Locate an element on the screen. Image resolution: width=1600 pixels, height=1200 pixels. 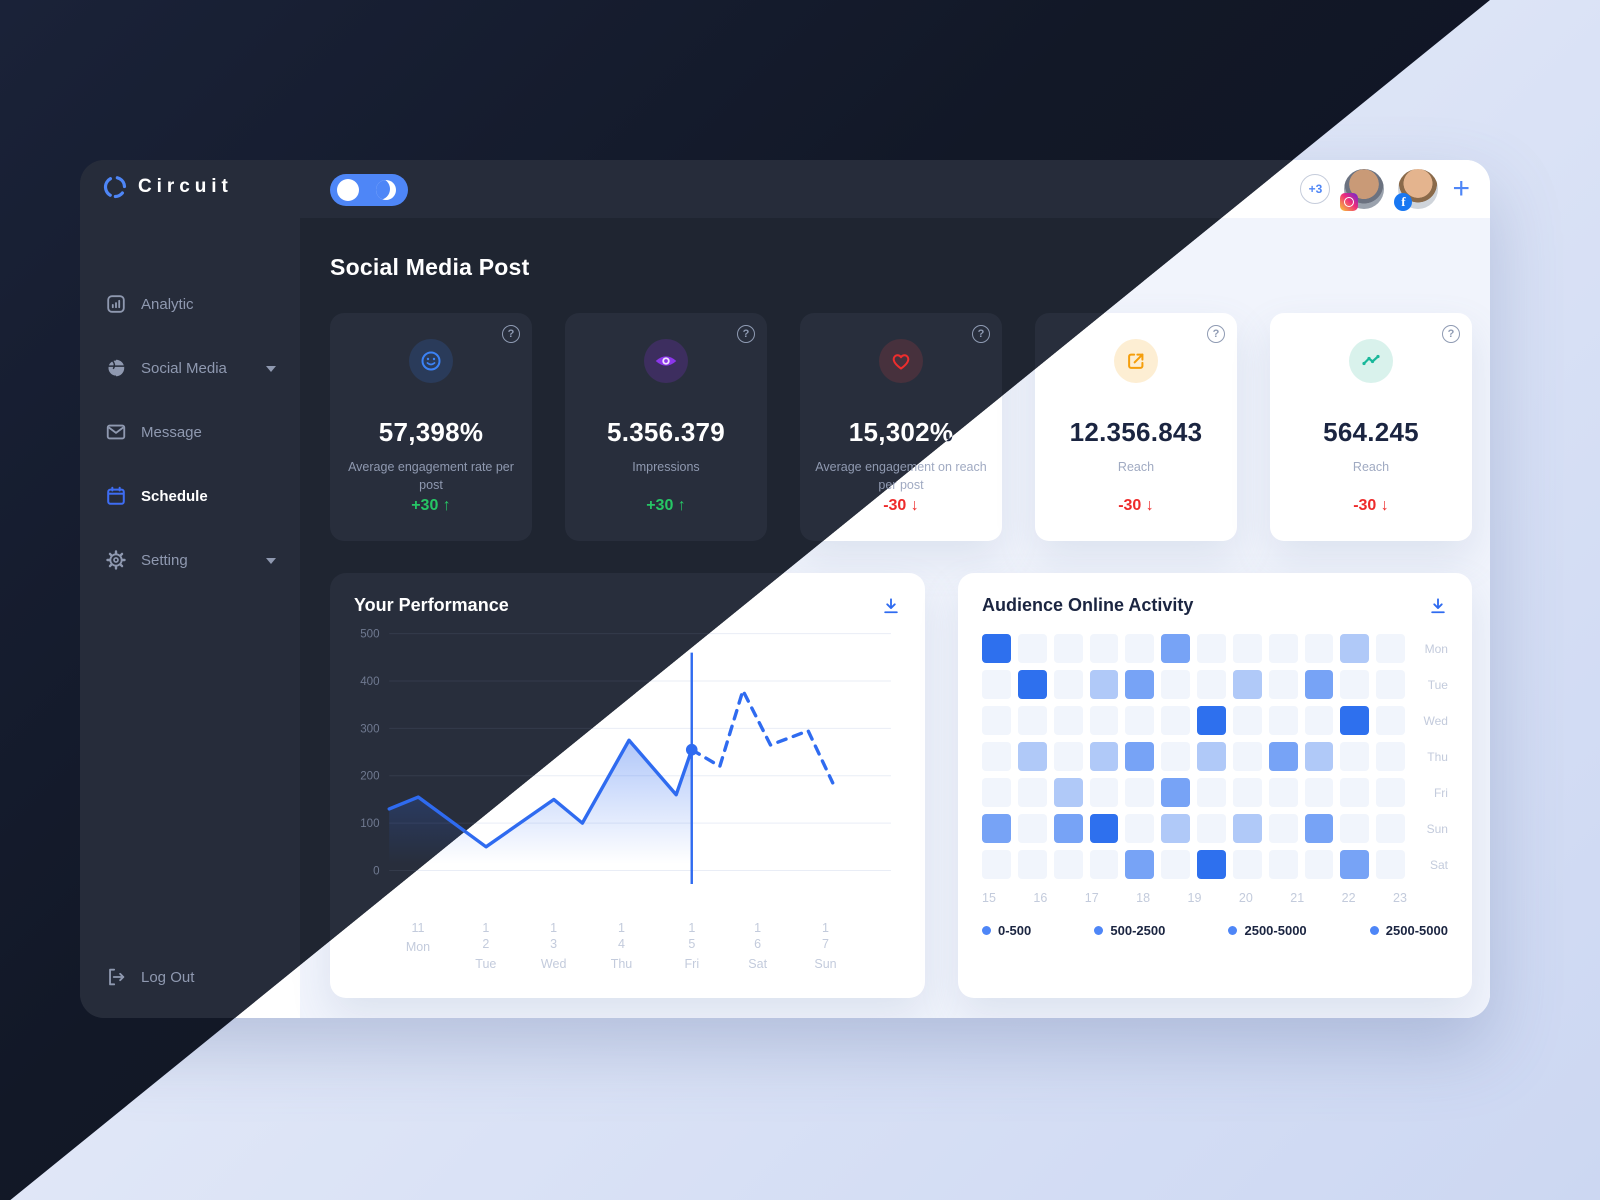
stat-card-reach-1: ? 12.356.843 Reach -30 ↓ is located at coordinates (1136, 427).